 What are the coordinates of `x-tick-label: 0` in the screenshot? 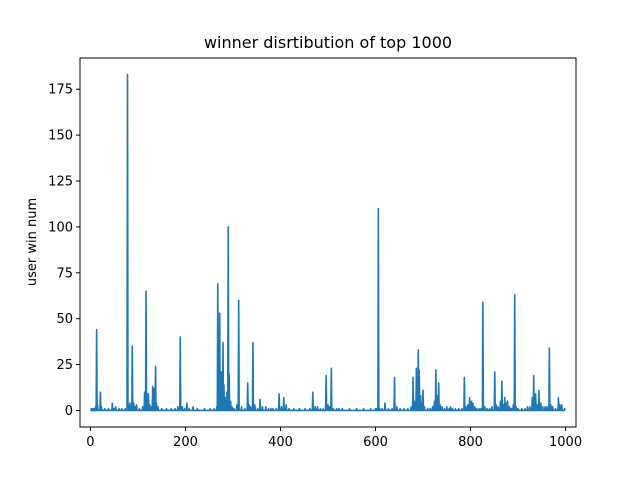 It's located at (90, 442).